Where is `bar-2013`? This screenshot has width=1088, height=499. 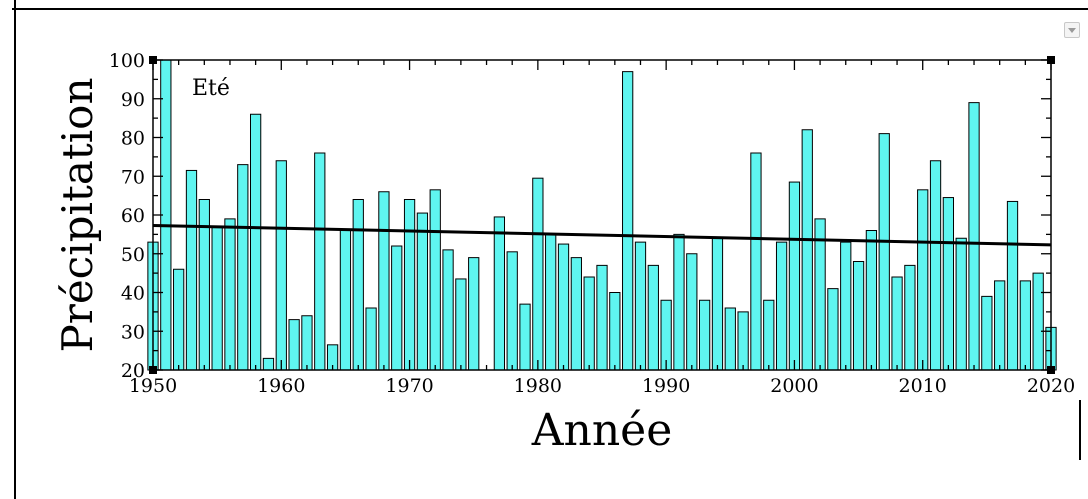
bar-2013 is located at coordinates (961, 304).